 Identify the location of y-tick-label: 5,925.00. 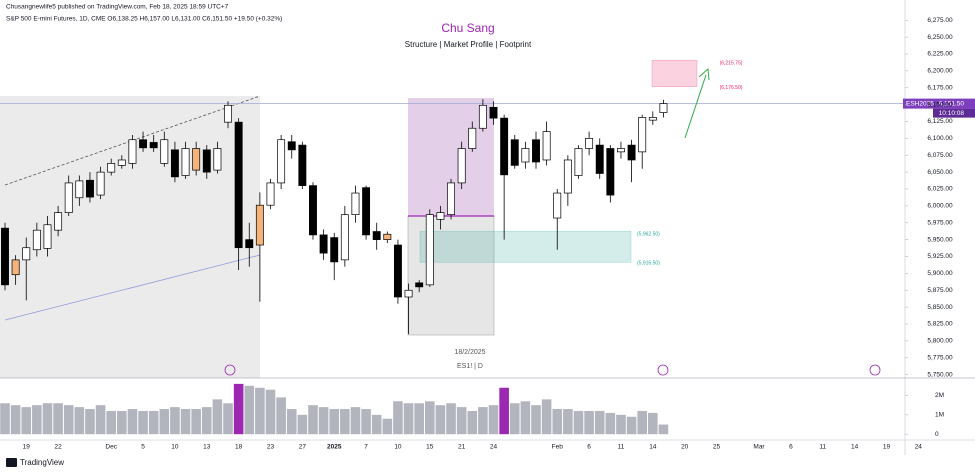
(940, 256).